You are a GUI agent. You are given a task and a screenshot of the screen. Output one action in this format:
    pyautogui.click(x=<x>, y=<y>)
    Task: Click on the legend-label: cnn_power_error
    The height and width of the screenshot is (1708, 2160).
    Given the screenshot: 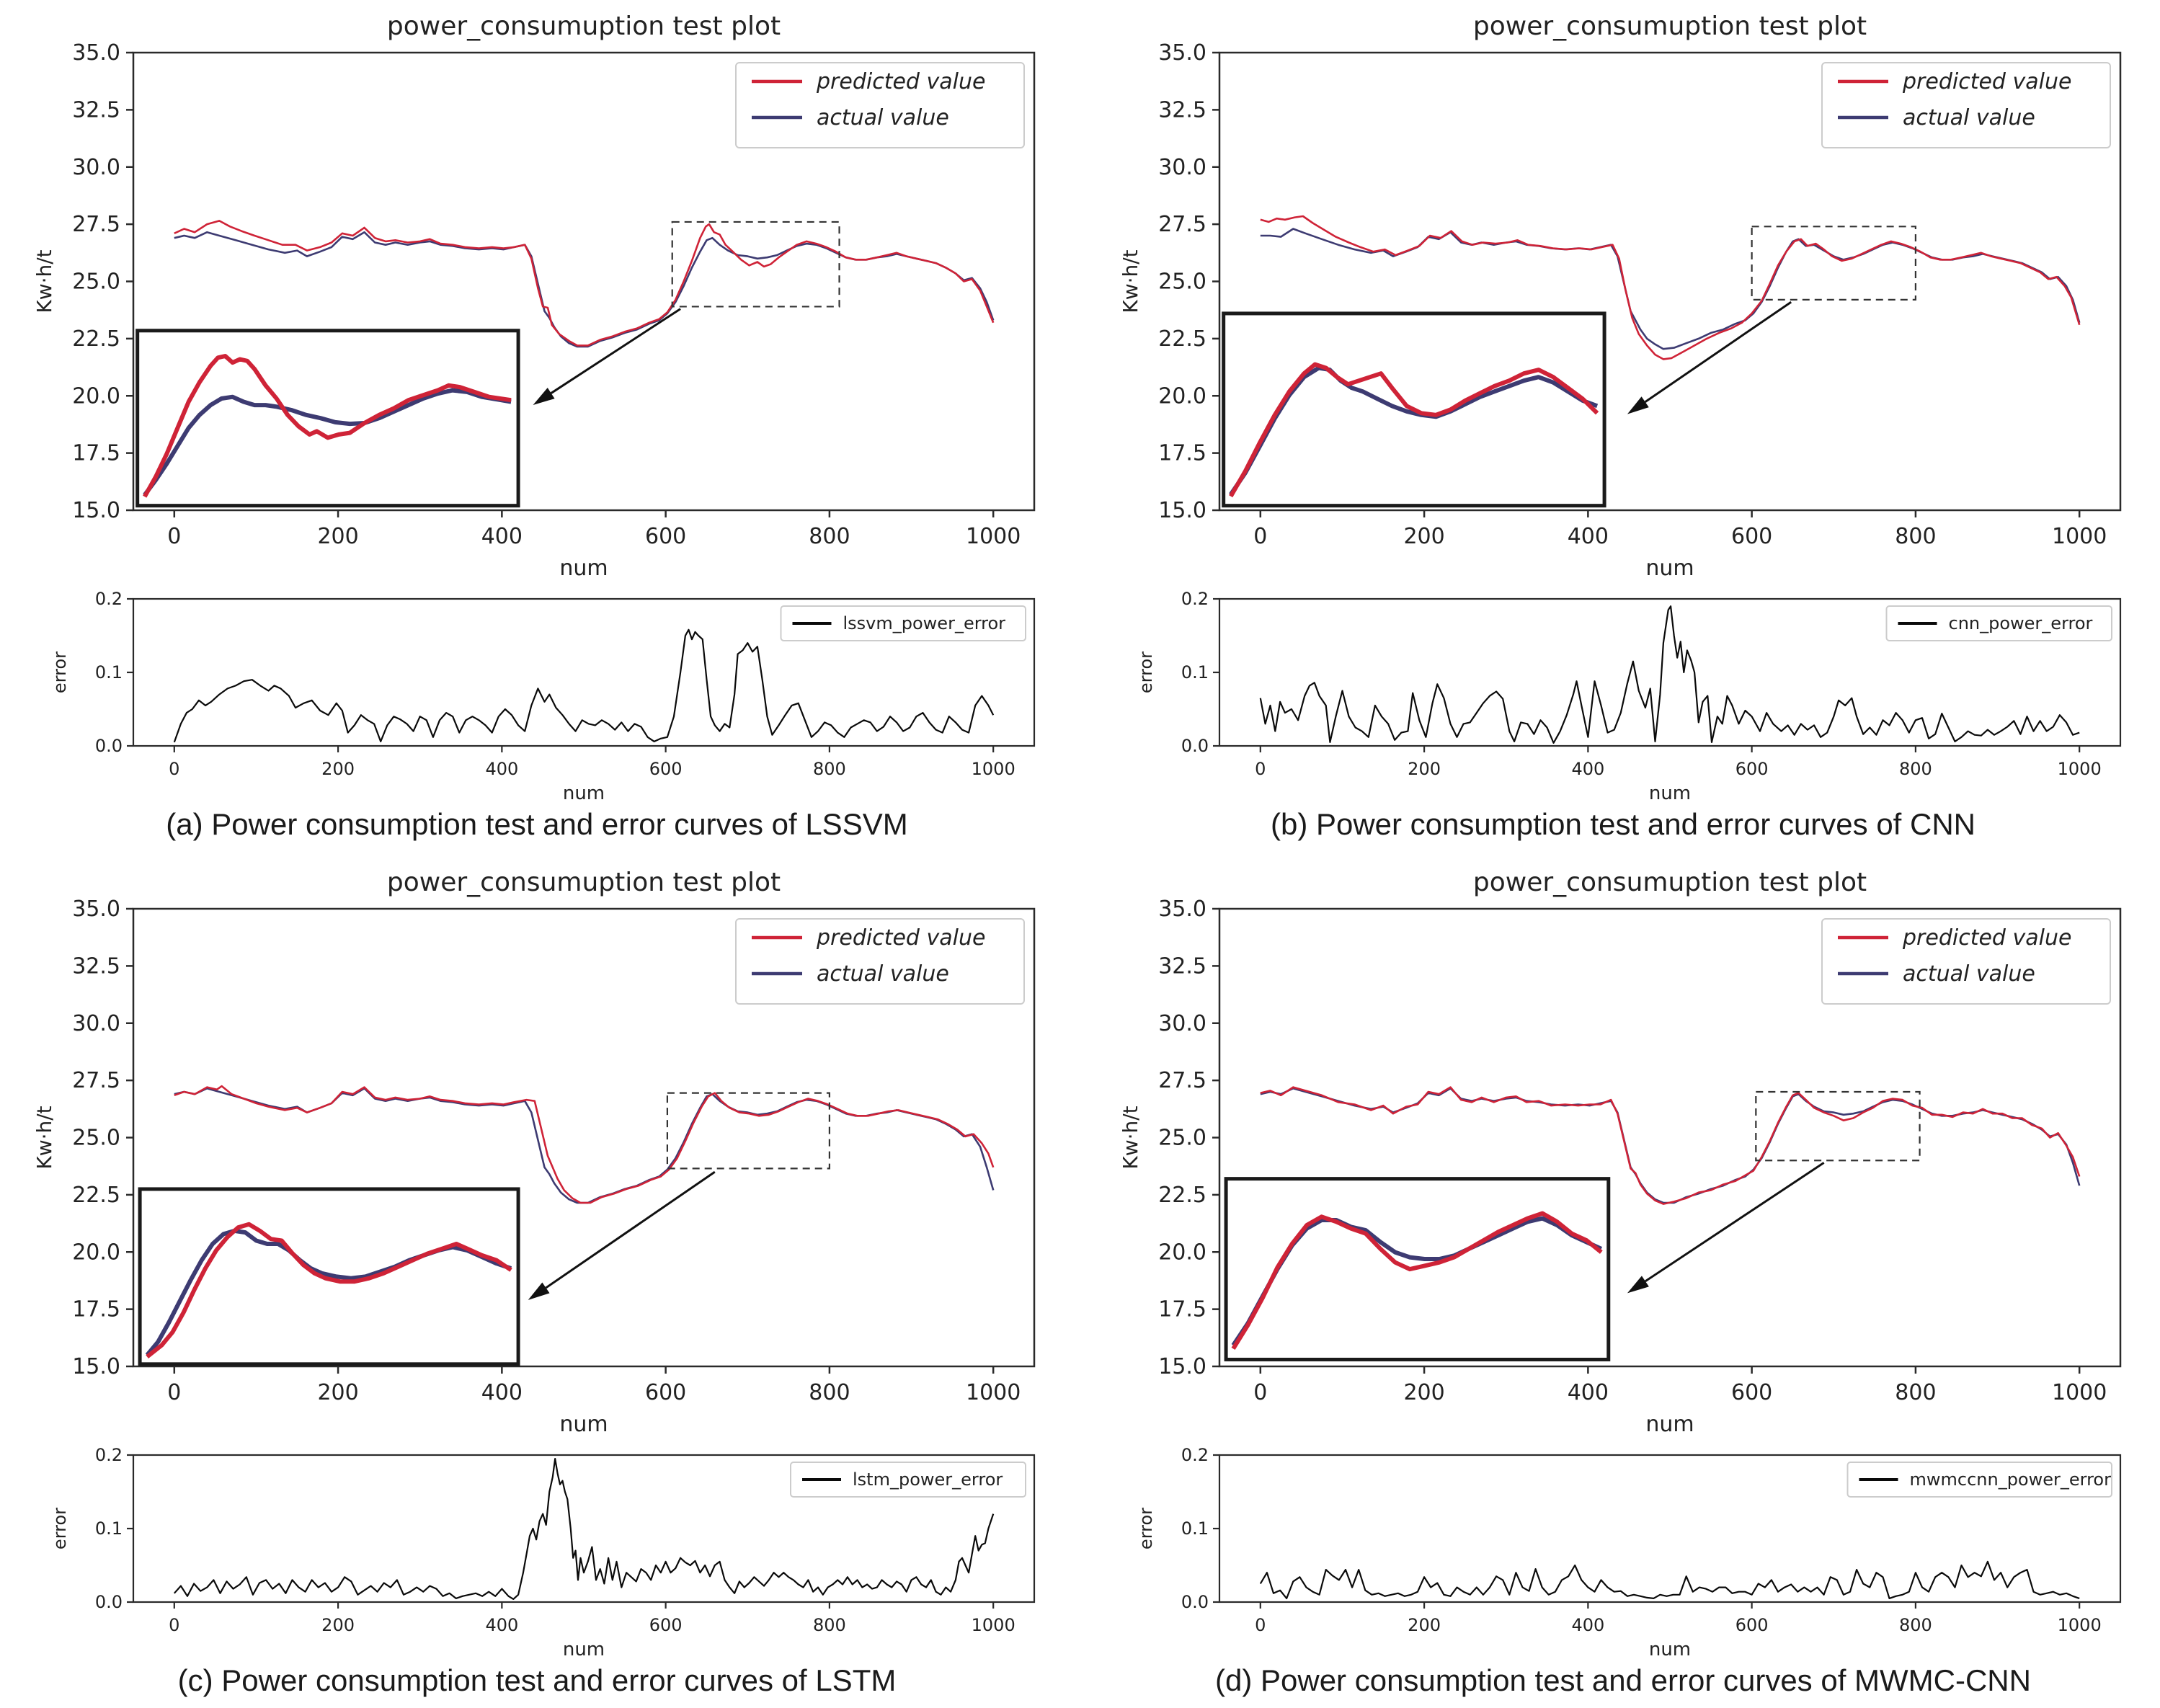 What is the action you would take?
    pyautogui.click(x=2021, y=623)
    